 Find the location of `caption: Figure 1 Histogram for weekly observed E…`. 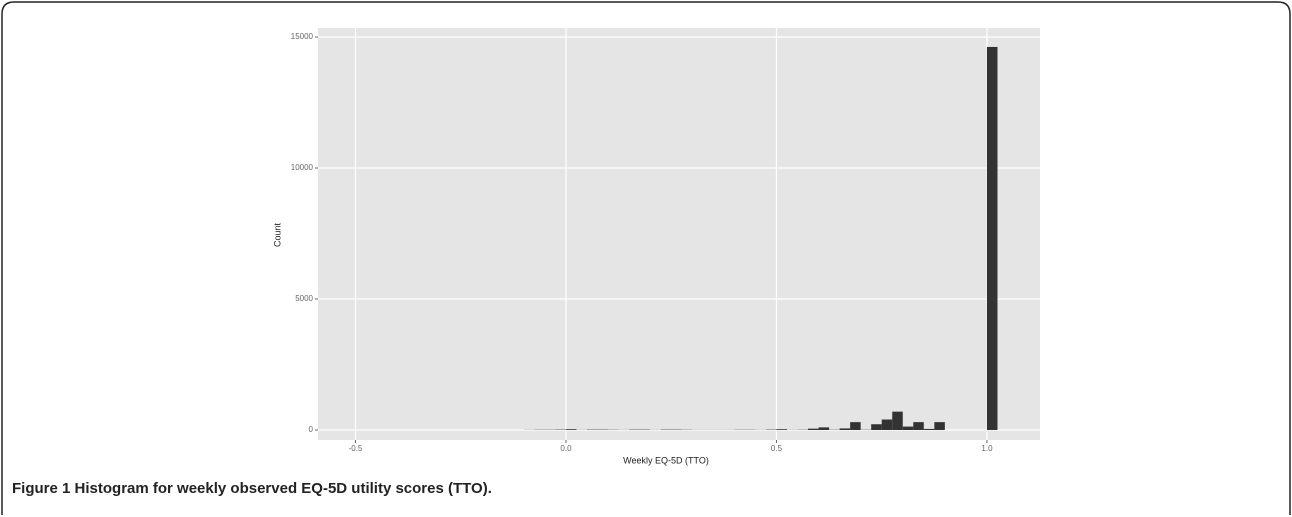

caption: Figure 1 Histogram for weekly observed E… is located at coordinates (252, 488).